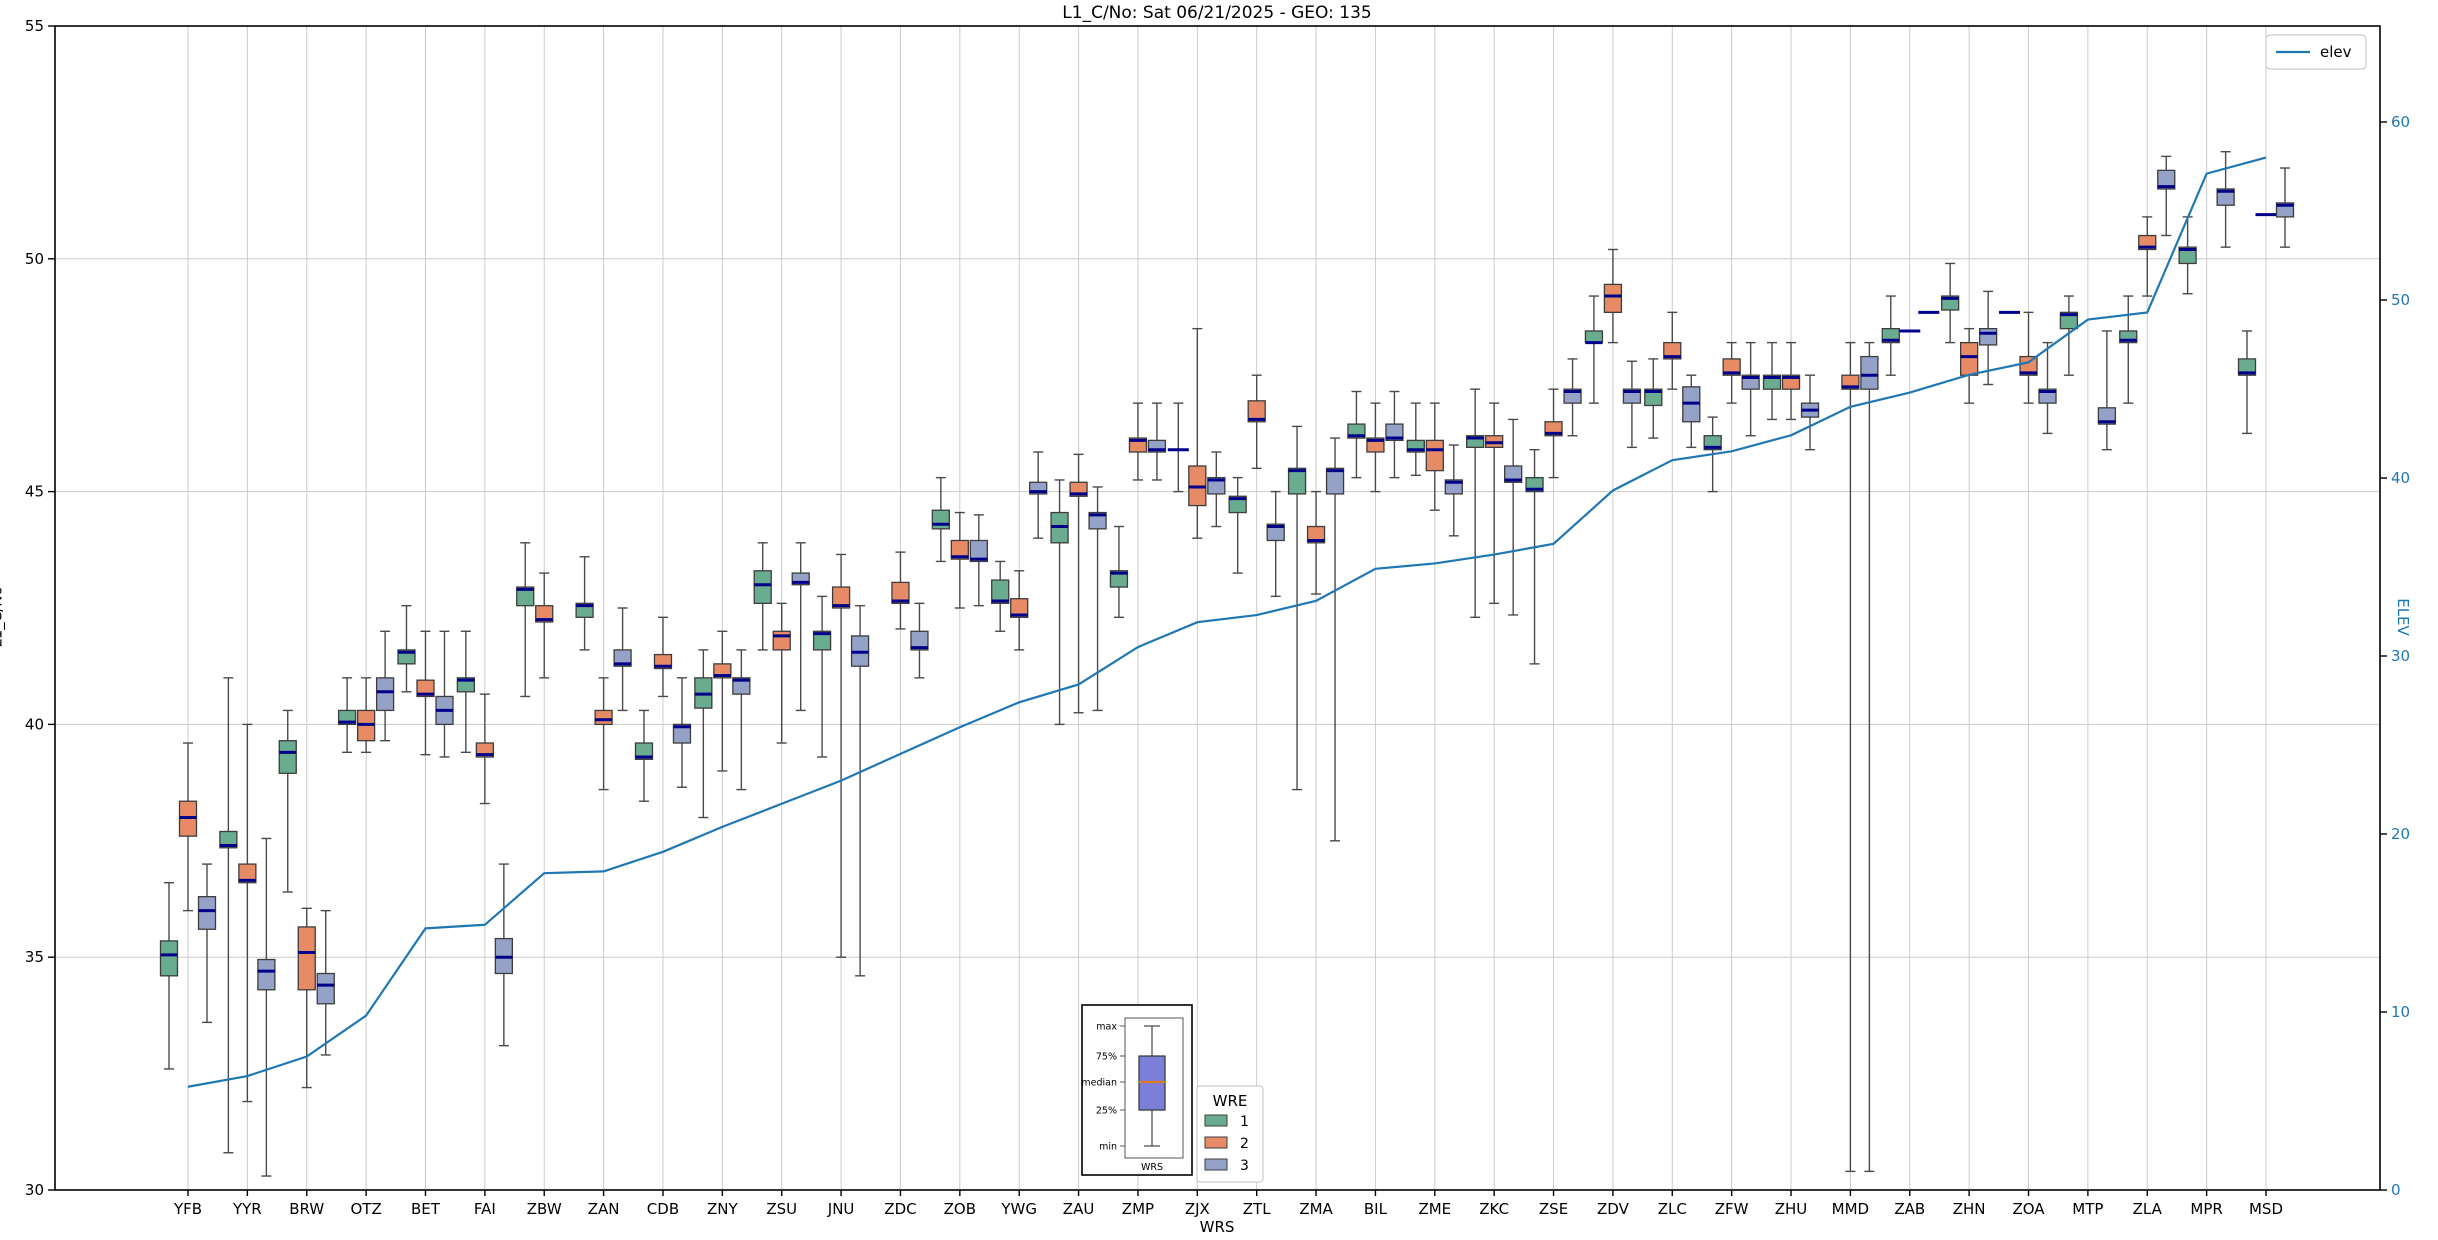 This screenshot has height=1240, width=2438. What do you see at coordinates (1257, 1209) in the screenshot?
I see `x-tick-label-ZTL: ZTL` at bounding box center [1257, 1209].